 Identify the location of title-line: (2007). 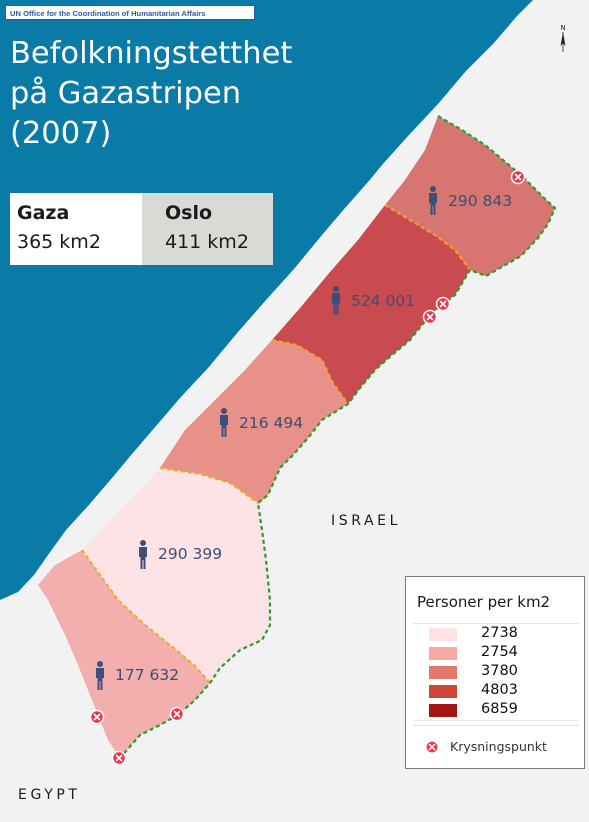
(61, 133).